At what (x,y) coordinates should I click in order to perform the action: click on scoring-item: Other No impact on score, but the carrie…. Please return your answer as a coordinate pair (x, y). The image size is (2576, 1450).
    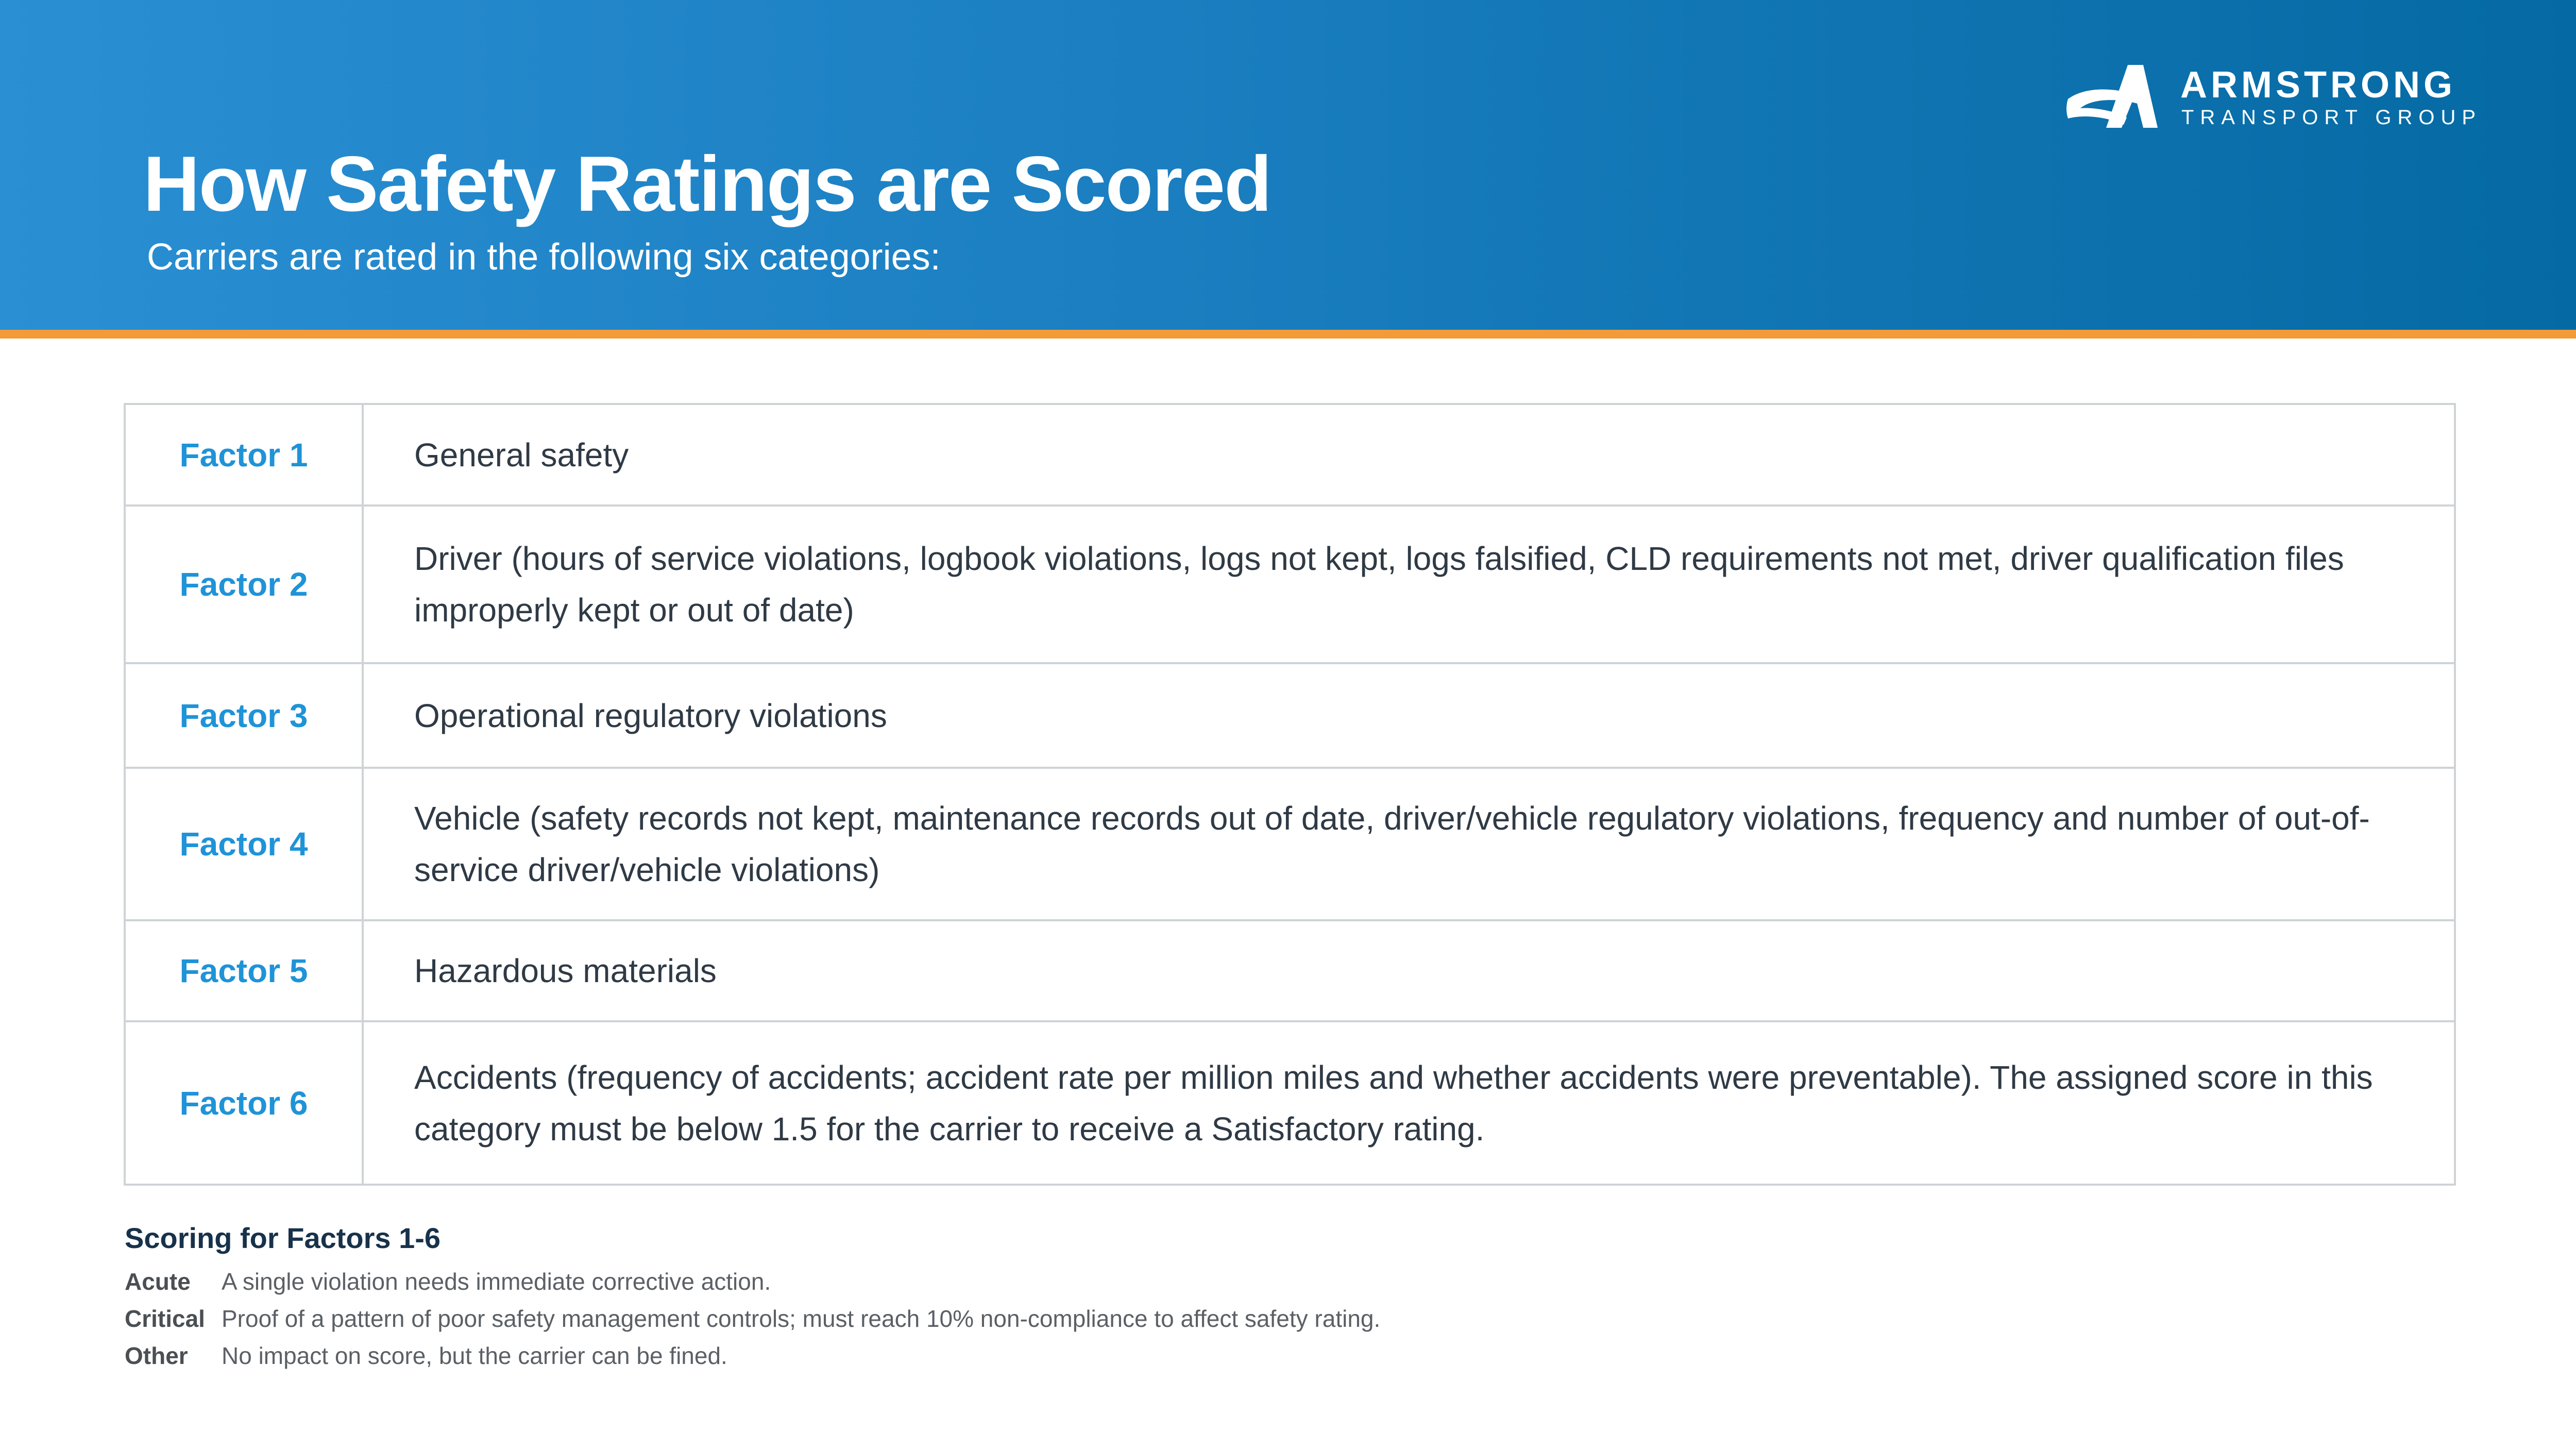
    Looking at the image, I should click on (1258, 1355).